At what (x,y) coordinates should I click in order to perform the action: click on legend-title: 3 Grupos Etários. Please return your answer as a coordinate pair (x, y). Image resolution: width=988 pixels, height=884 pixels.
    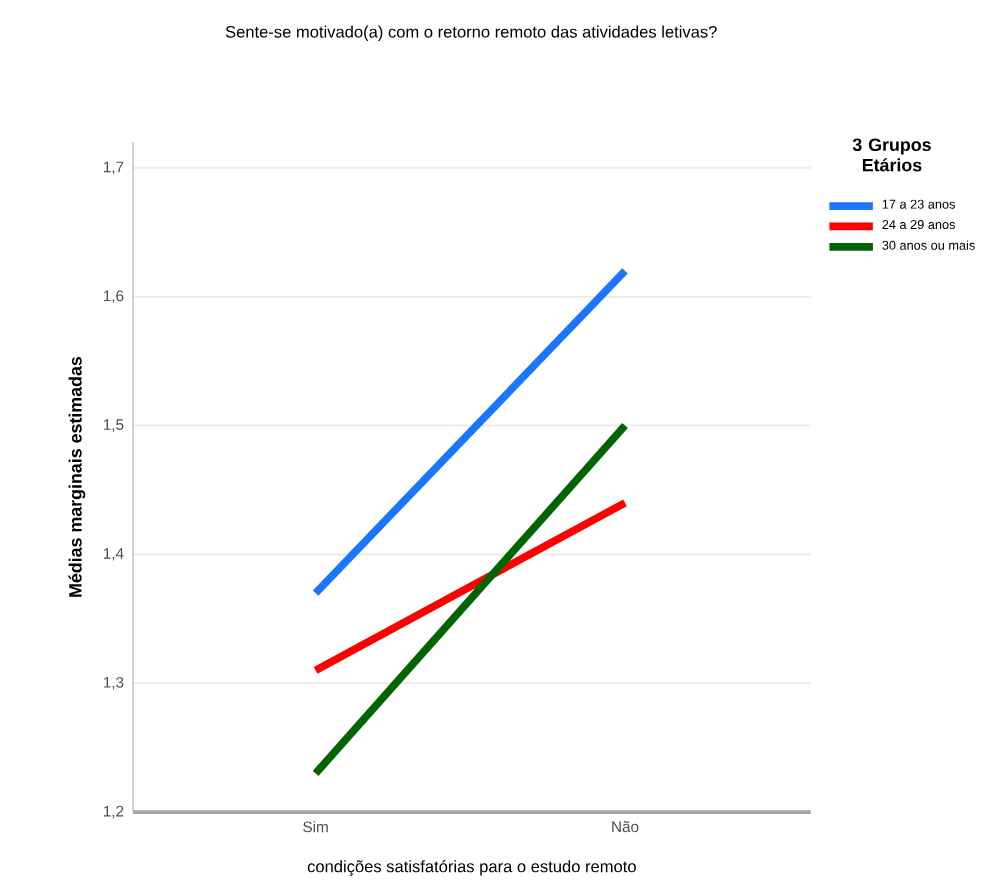
    Looking at the image, I should click on (891, 155).